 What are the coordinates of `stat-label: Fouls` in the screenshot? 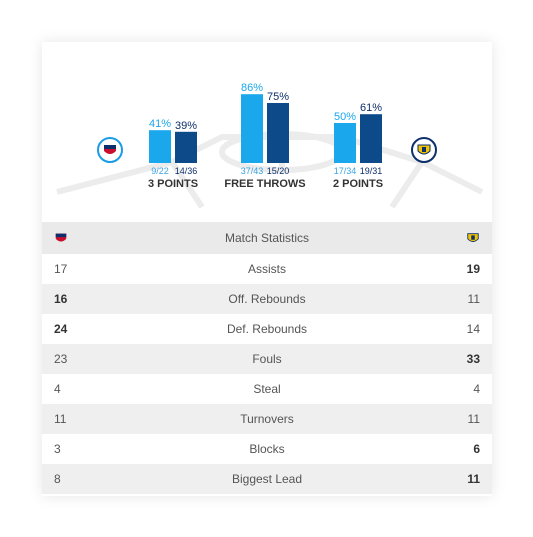 It's located at (267, 359).